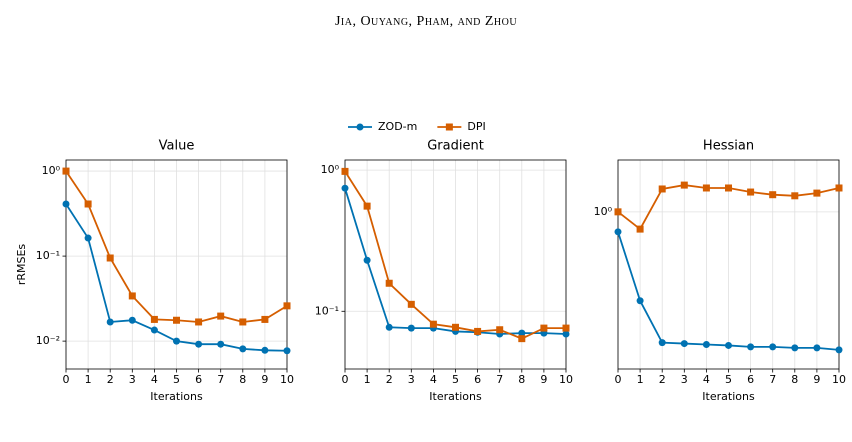 Image resolution: width=852 pixels, height=442 pixels. Describe the element at coordinates (455, 146) in the screenshot. I see `chart-title: Gradient` at that location.